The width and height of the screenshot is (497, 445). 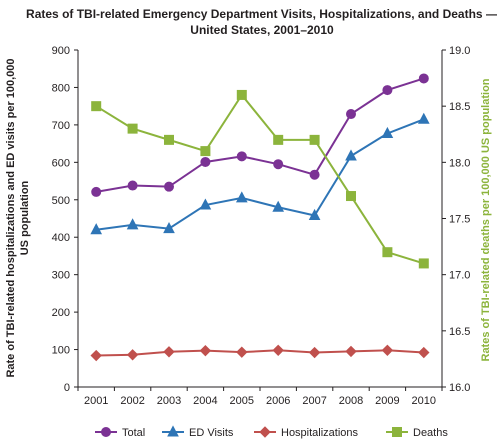 I want to click on y-left-tick-label: 800, so click(x=61, y=88).